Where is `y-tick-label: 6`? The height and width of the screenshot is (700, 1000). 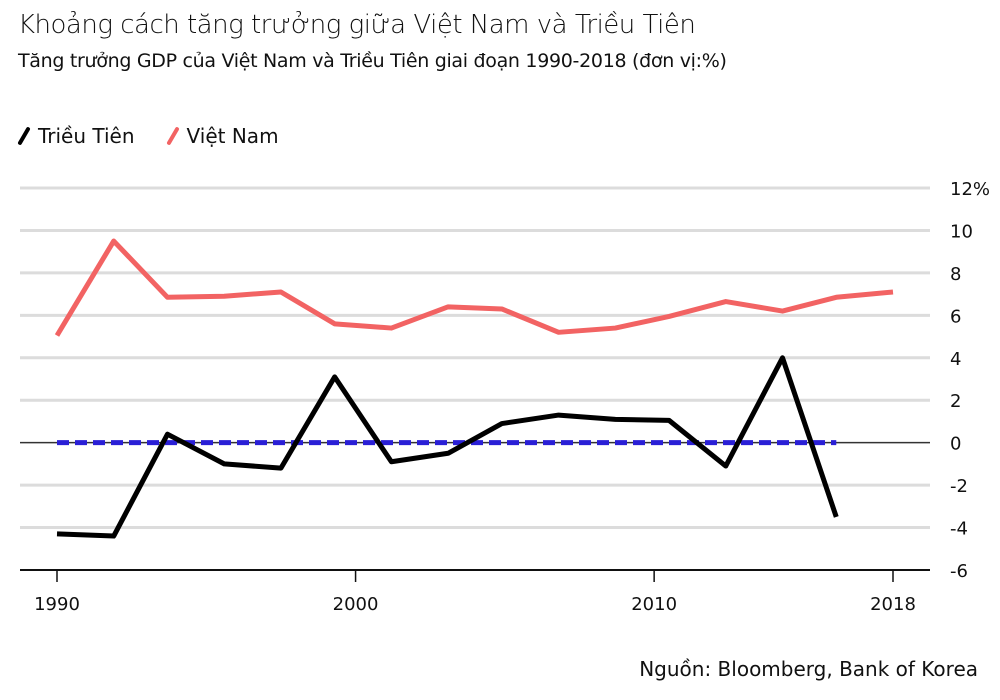 y-tick-label: 6 is located at coordinates (955, 316).